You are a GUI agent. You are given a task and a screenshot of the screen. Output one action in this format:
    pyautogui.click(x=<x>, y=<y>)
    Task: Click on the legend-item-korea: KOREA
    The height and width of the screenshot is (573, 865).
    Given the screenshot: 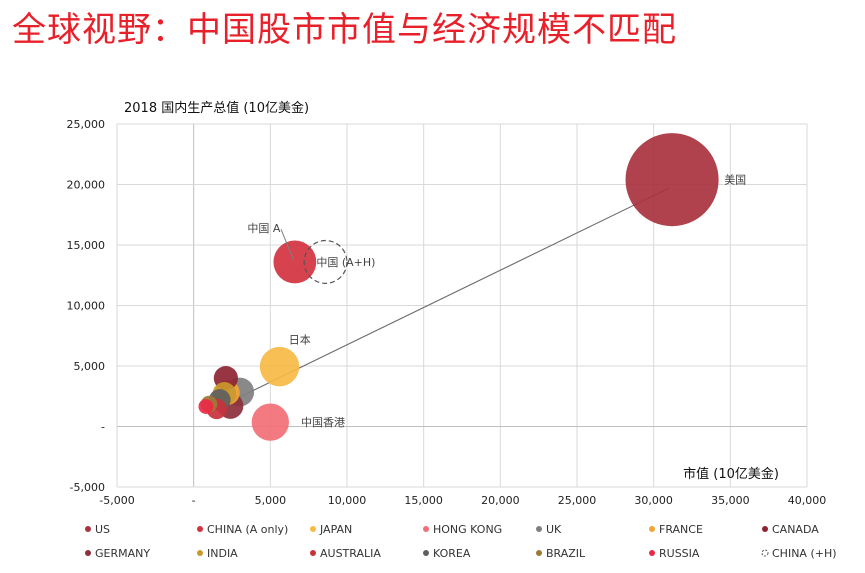 What is the action you would take?
    pyautogui.click(x=447, y=553)
    